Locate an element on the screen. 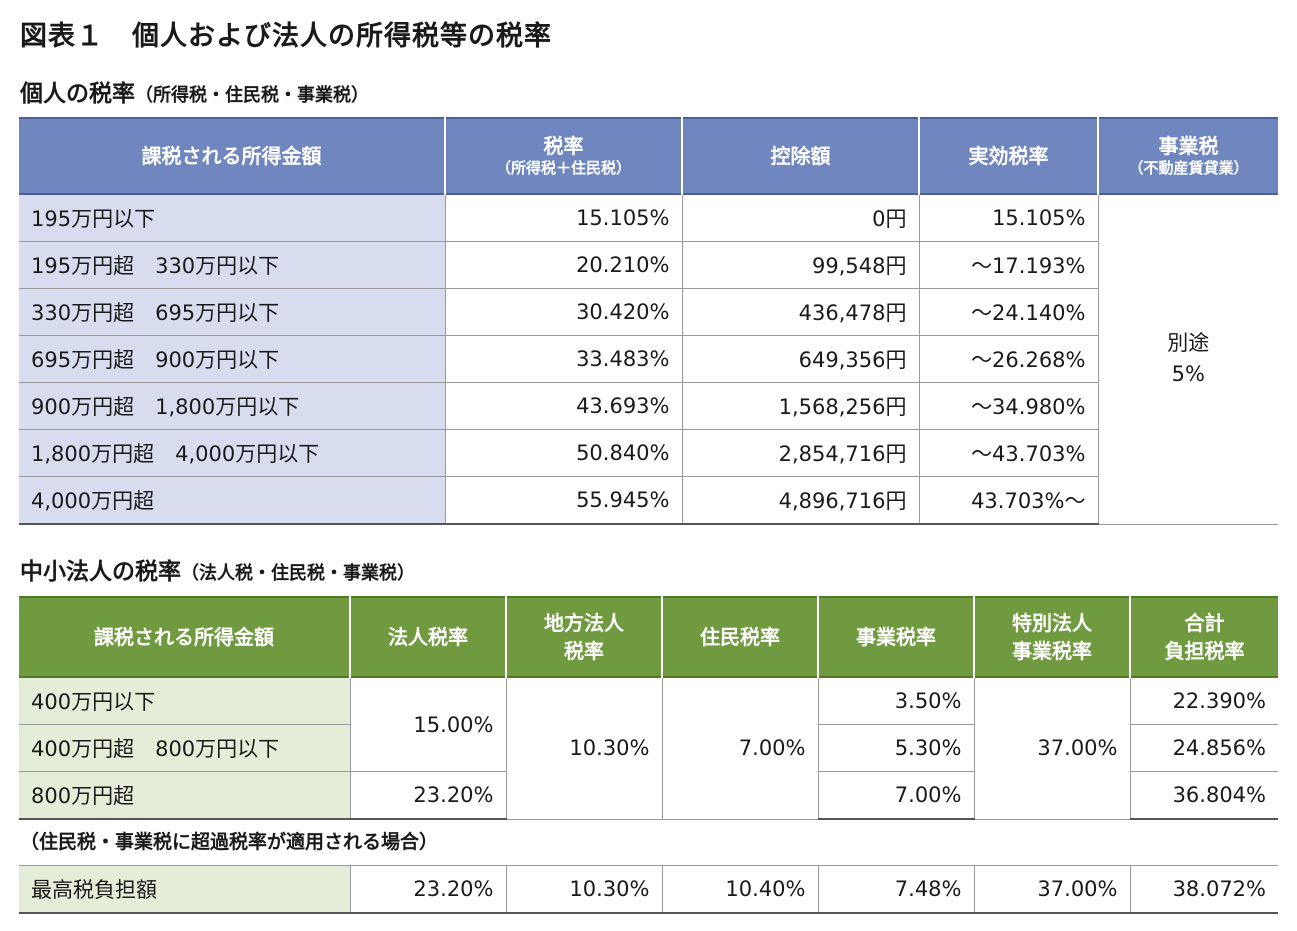 The image size is (1297, 931). col-header-rate: 税率 （所得税＋住民税） is located at coordinates (563, 156).